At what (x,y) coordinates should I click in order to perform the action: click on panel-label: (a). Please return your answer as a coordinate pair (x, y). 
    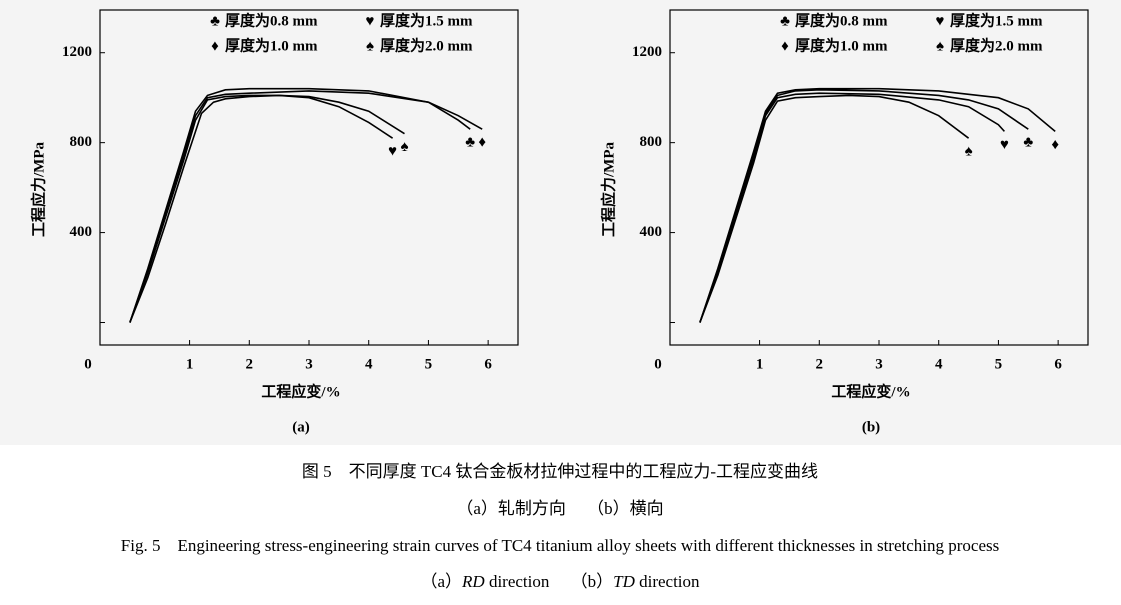
    Looking at the image, I should click on (301, 427).